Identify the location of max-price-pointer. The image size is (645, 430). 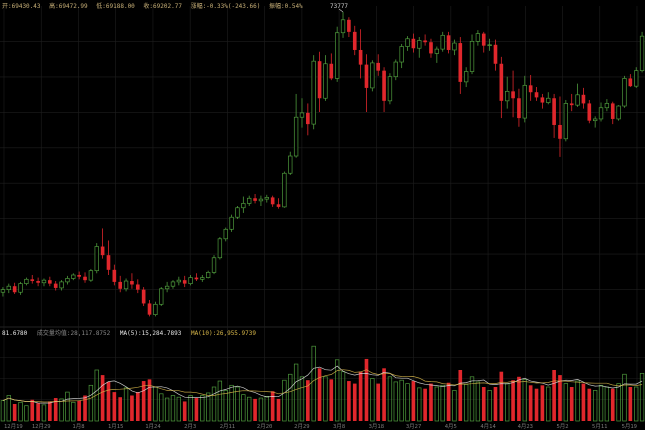
(341, 10).